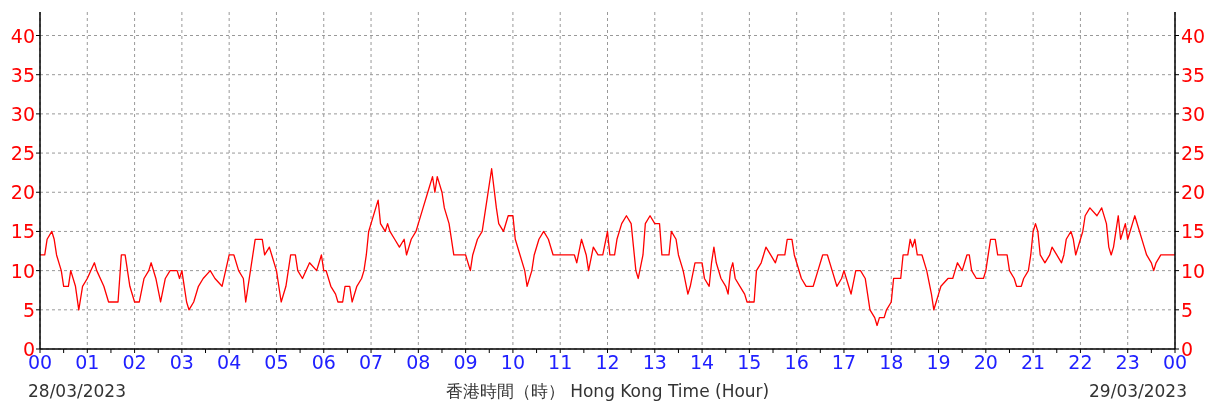 The width and height of the screenshot is (1207, 405). What do you see at coordinates (1127, 362) in the screenshot?
I see `x-tick-label: 23` at bounding box center [1127, 362].